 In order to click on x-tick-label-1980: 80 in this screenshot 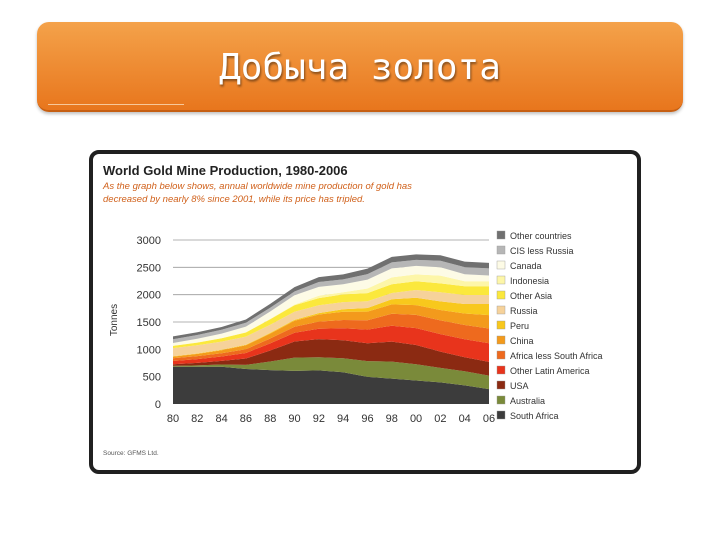, I will do `click(173, 419)`.